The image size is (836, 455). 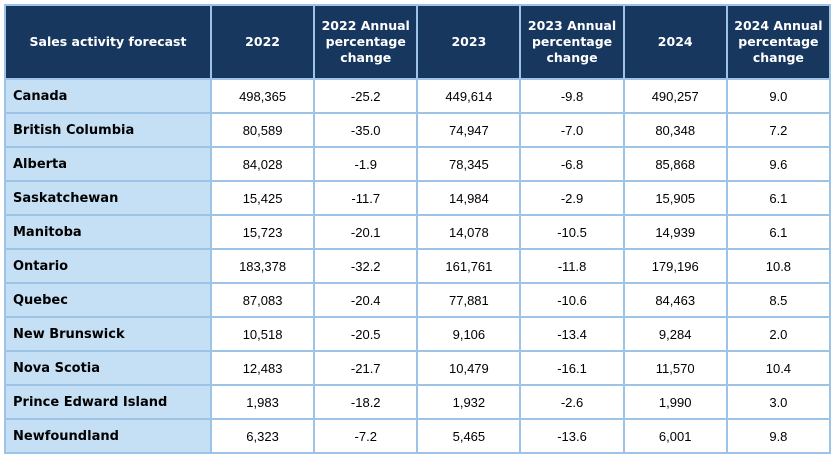 What do you see at coordinates (108, 368) in the screenshot?
I see `row-label: Nova Scotia` at bounding box center [108, 368].